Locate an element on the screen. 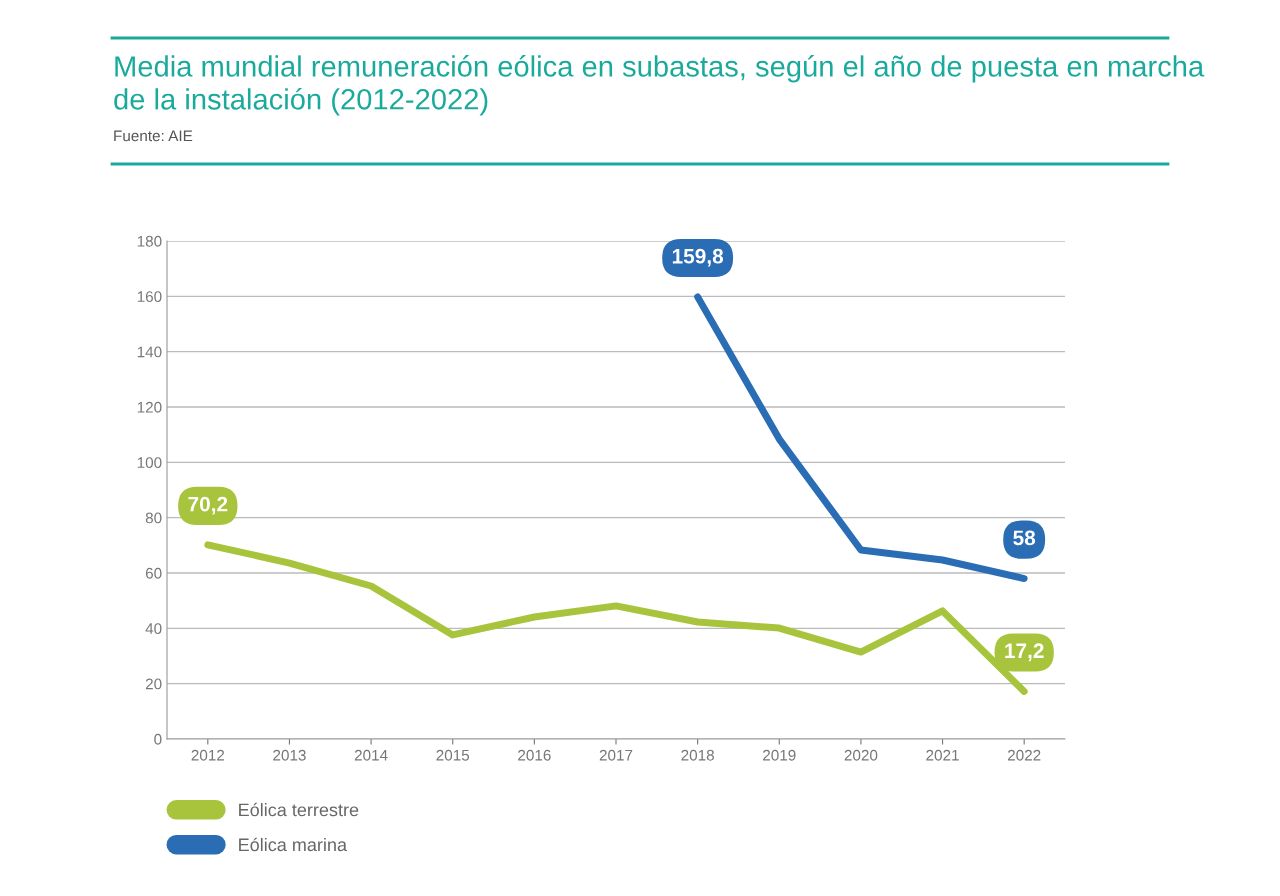 The height and width of the screenshot is (896, 1280). x-tick-label: 2012 is located at coordinates (208, 755).